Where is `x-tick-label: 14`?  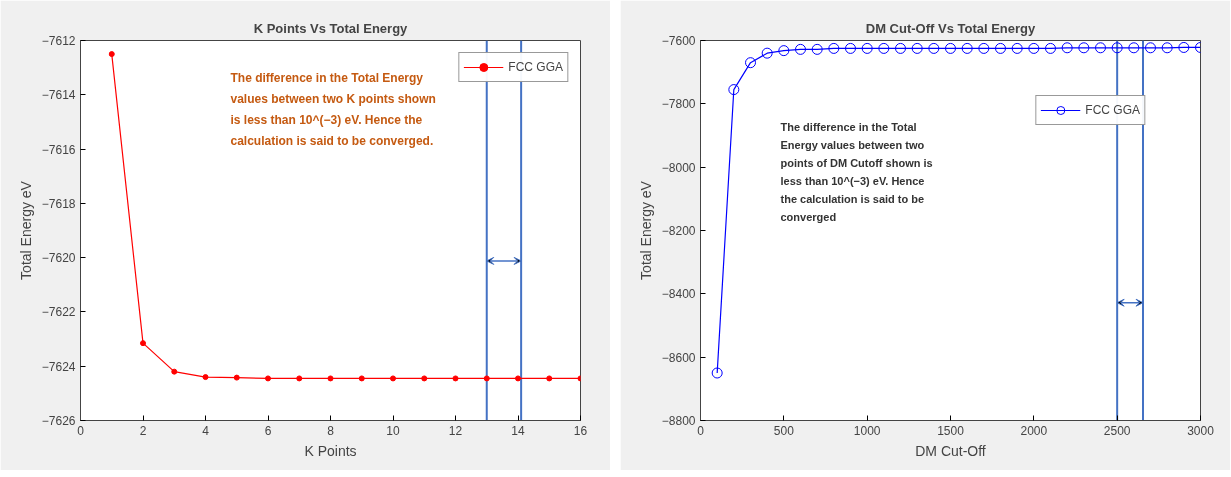
x-tick-label: 14 is located at coordinates (518, 430).